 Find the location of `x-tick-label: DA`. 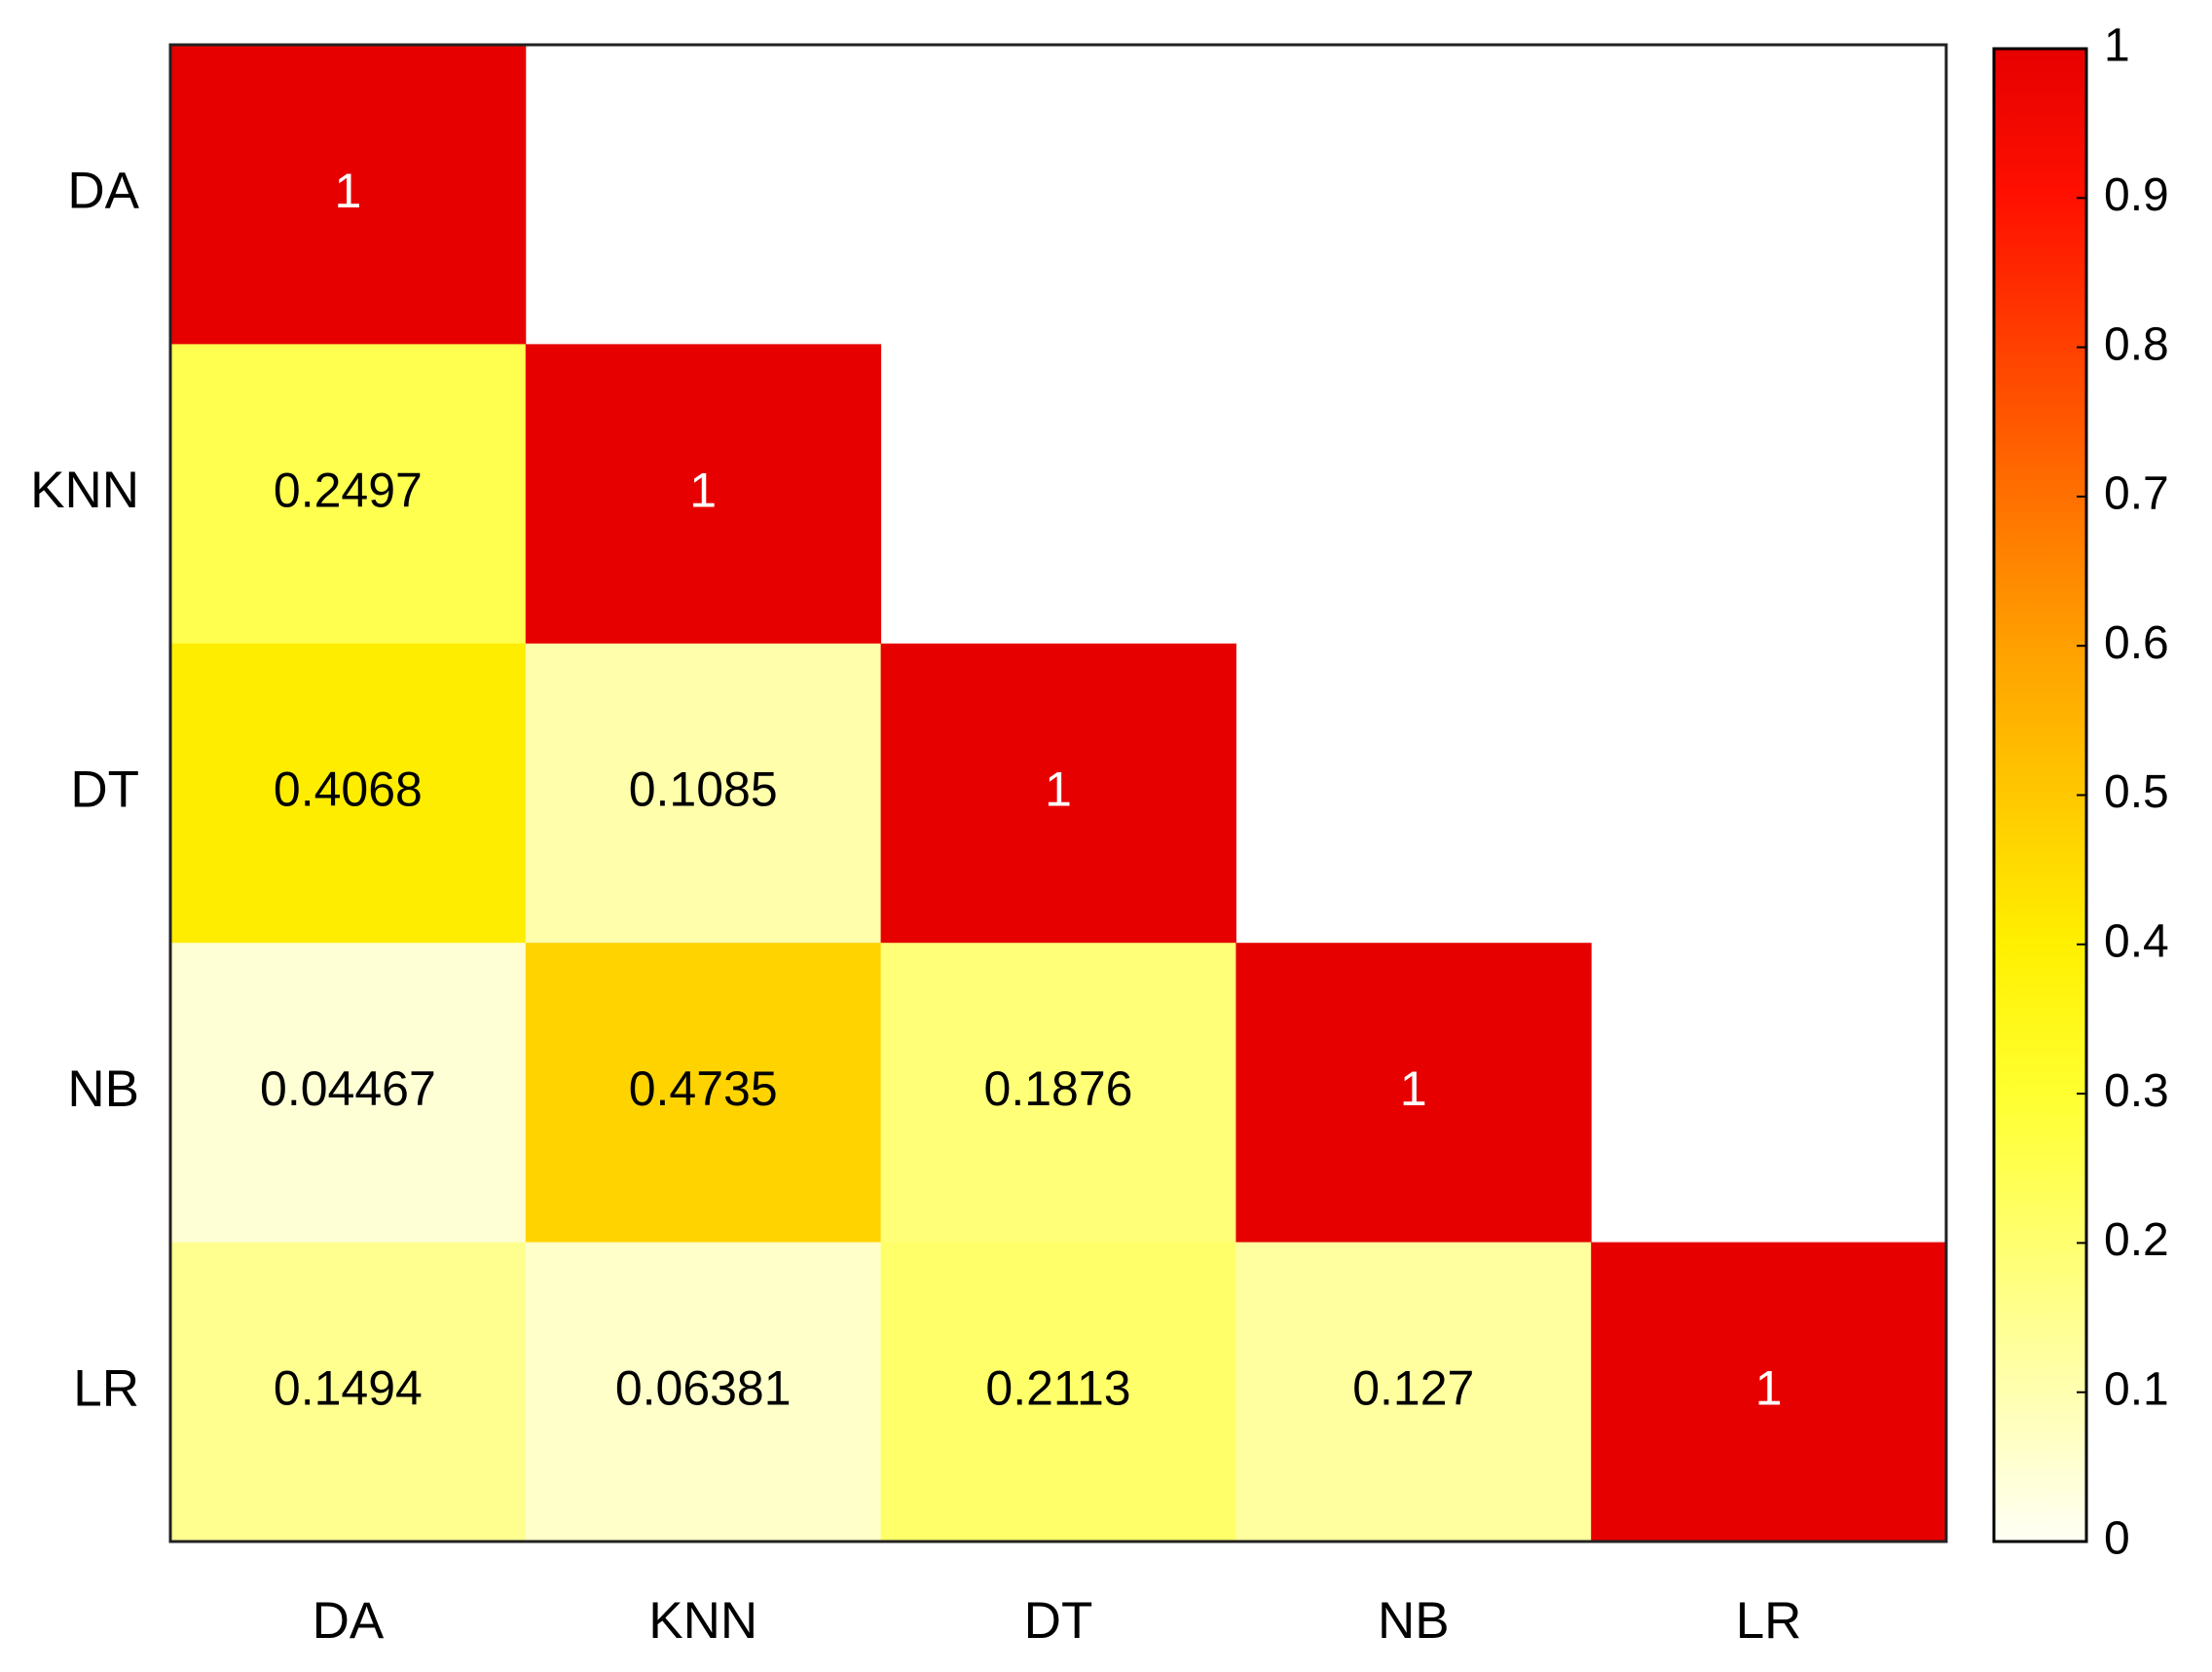

x-tick-label: DA is located at coordinates (349, 1621).